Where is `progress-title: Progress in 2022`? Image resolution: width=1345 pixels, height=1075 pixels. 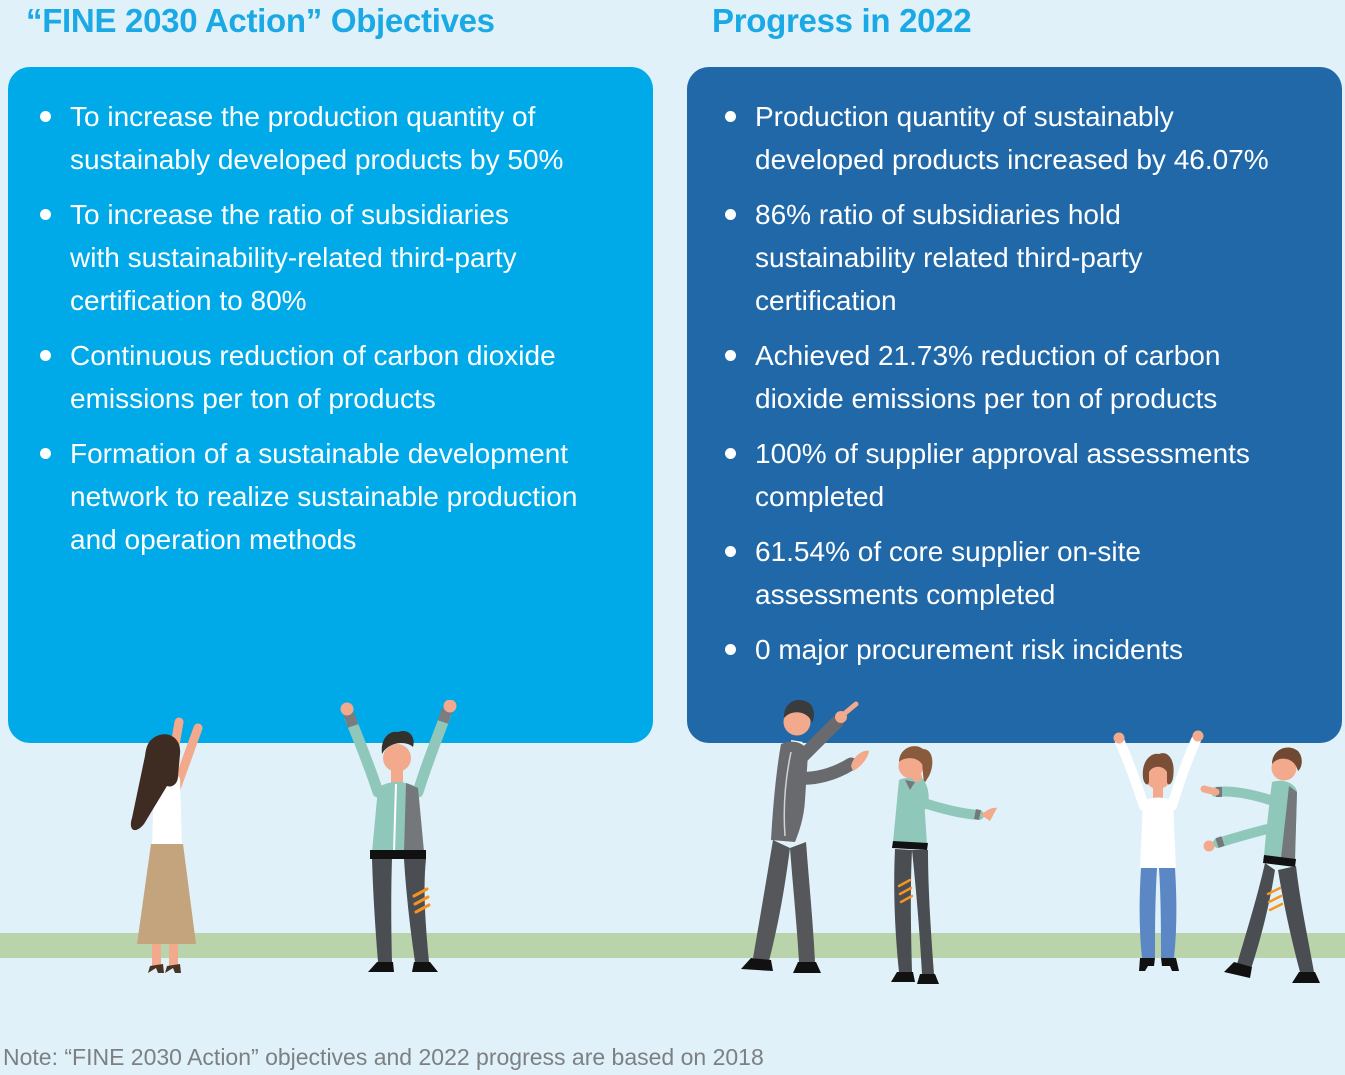
progress-title: Progress in 2022 is located at coordinates (842, 20).